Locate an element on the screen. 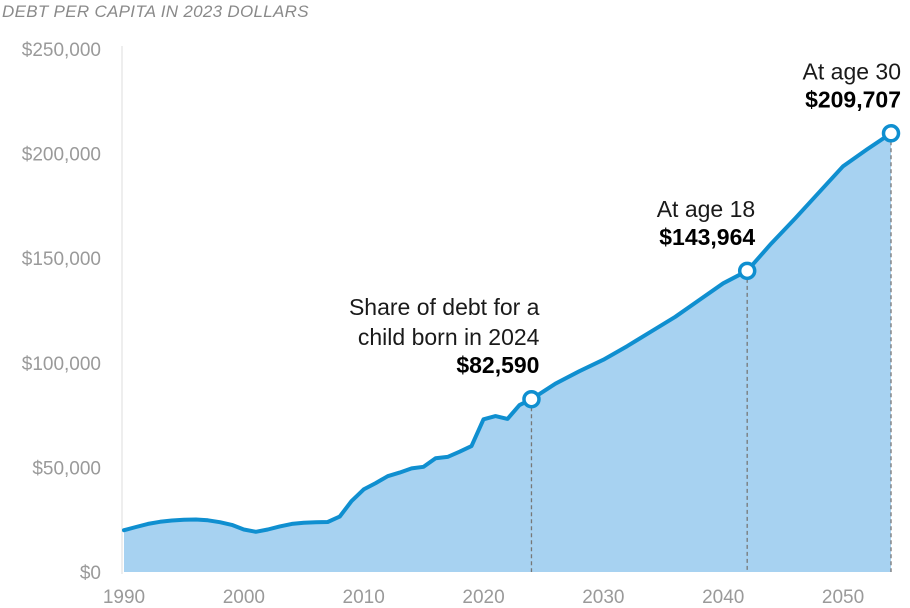  chart-subtitle: DEBT PER CAPITA IN 2023 DOLLARS is located at coordinates (155, 11).